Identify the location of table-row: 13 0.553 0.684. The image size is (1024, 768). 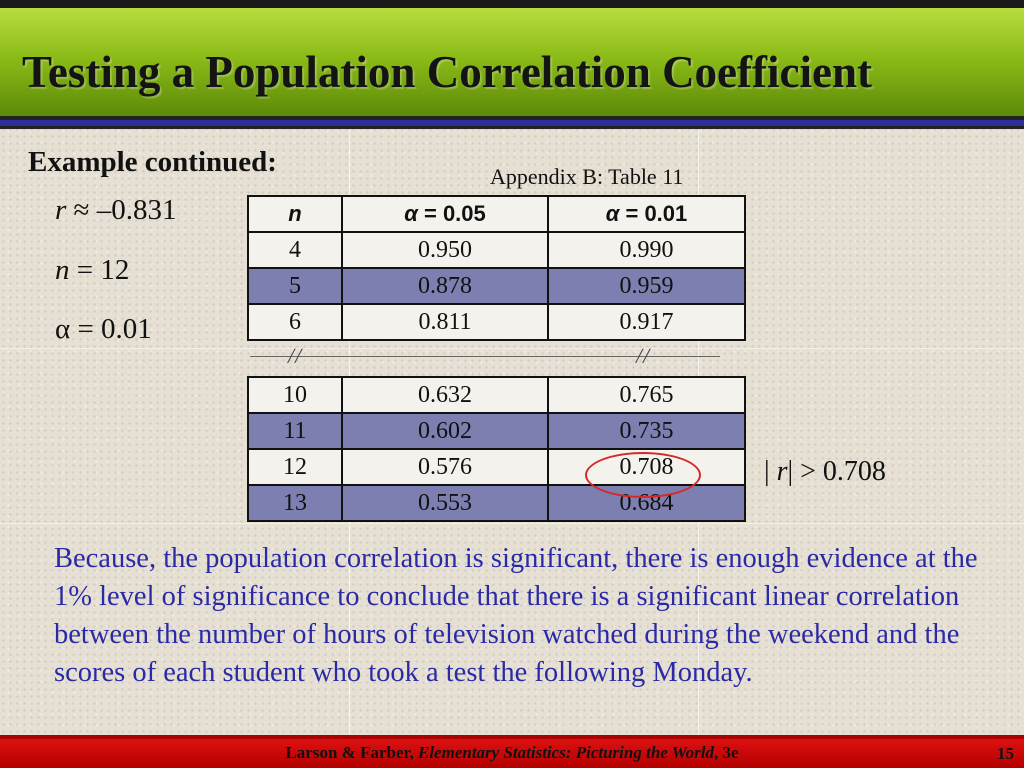
(496, 503).